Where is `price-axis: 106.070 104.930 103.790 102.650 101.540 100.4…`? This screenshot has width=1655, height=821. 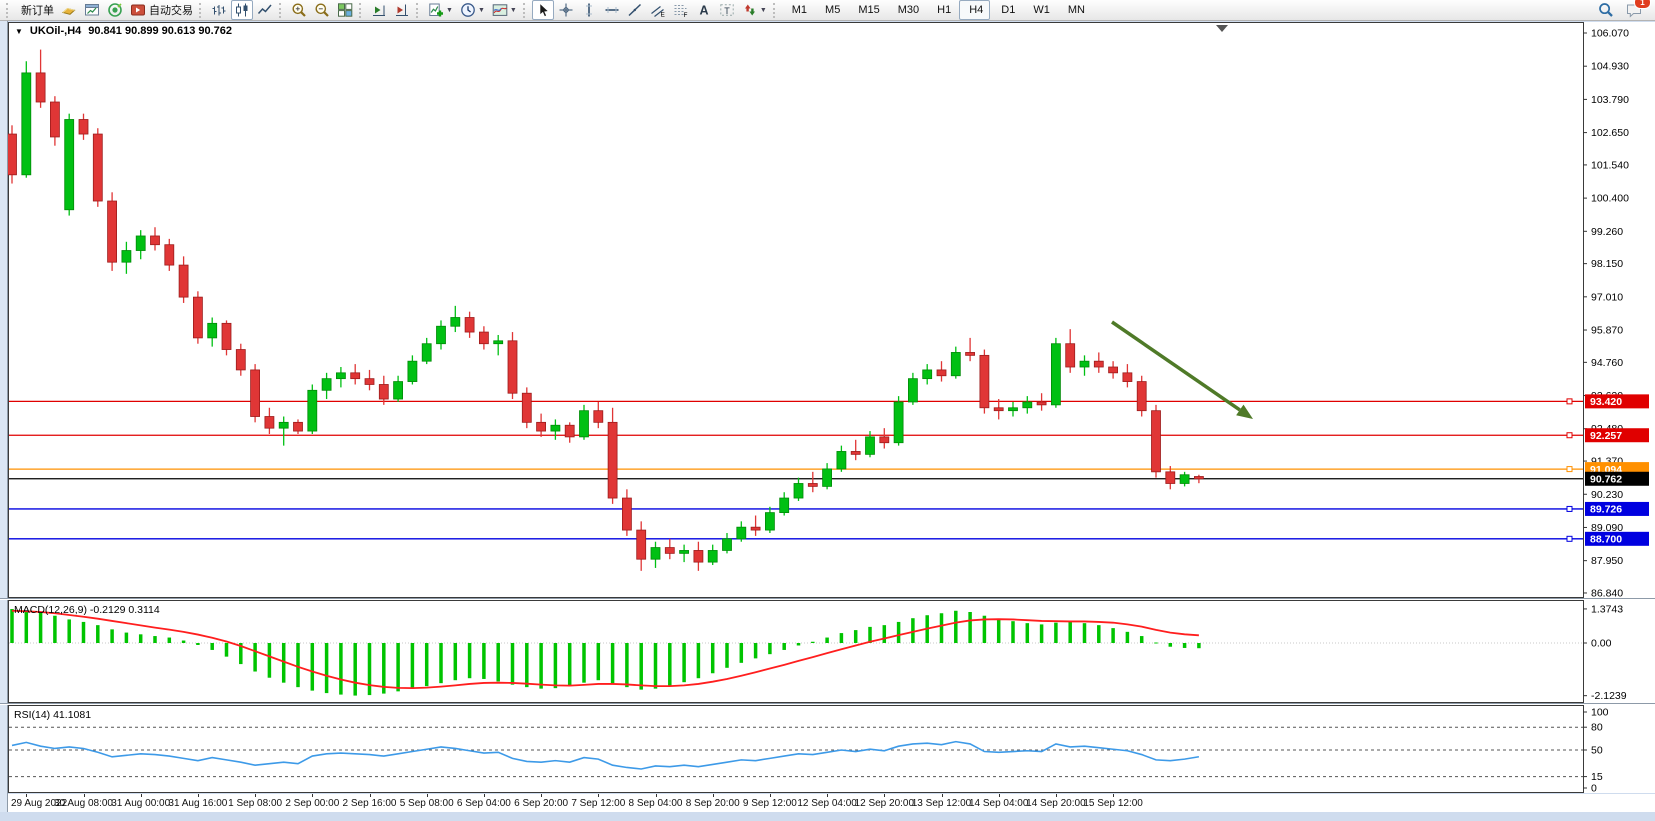 price-axis: 106.070 104.930 103.790 102.650 101.540 100.4… is located at coordinates (1606, 313).